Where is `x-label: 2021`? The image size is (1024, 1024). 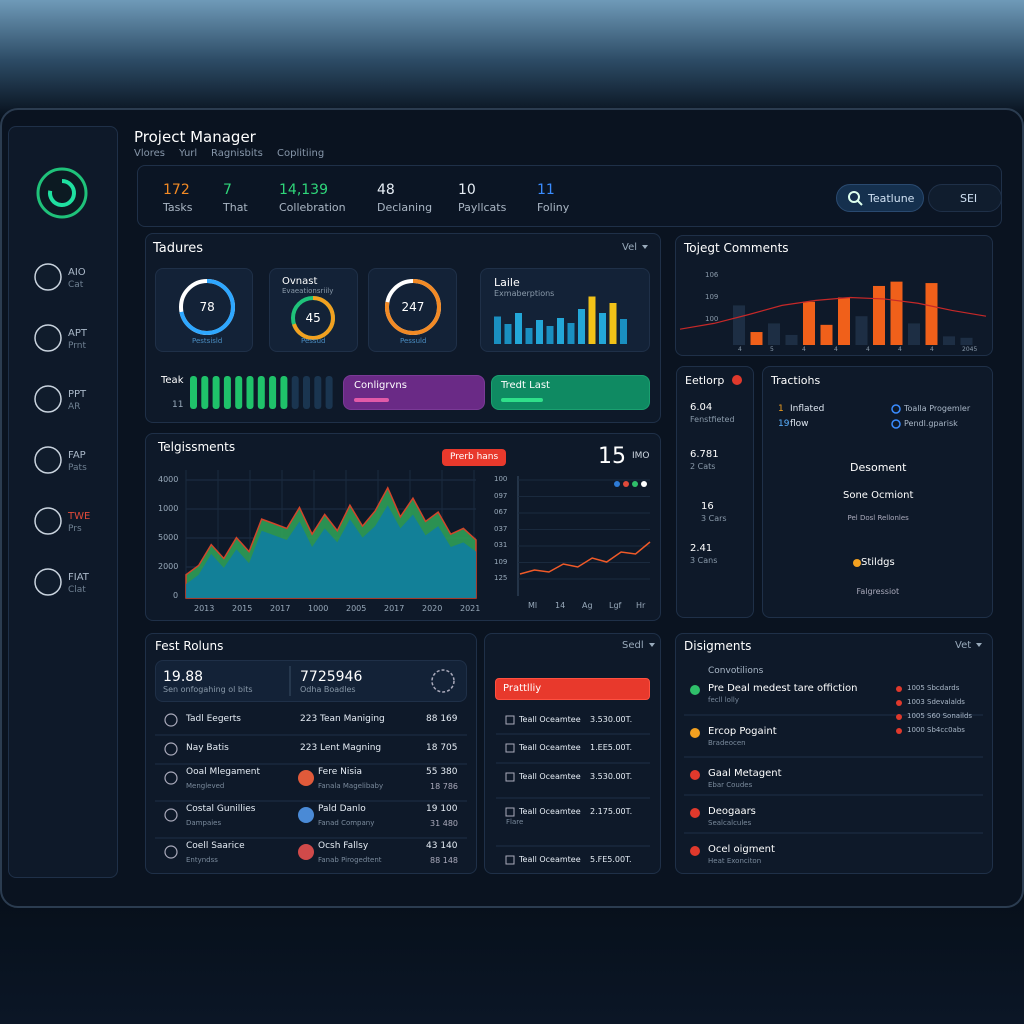
x-label: 2021 is located at coordinates (470, 608).